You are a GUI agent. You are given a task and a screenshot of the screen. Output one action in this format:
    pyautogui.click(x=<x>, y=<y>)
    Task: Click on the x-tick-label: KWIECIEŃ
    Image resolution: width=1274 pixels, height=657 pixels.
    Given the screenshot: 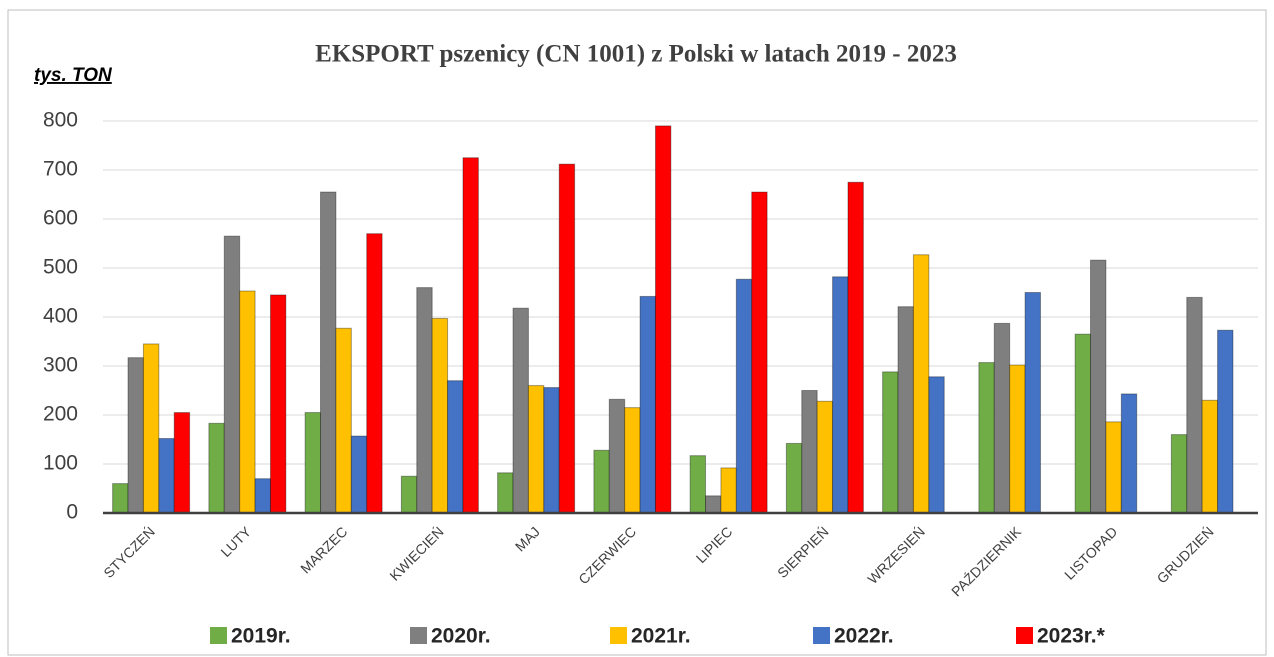 What is the action you would take?
    pyautogui.click(x=416, y=553)
    